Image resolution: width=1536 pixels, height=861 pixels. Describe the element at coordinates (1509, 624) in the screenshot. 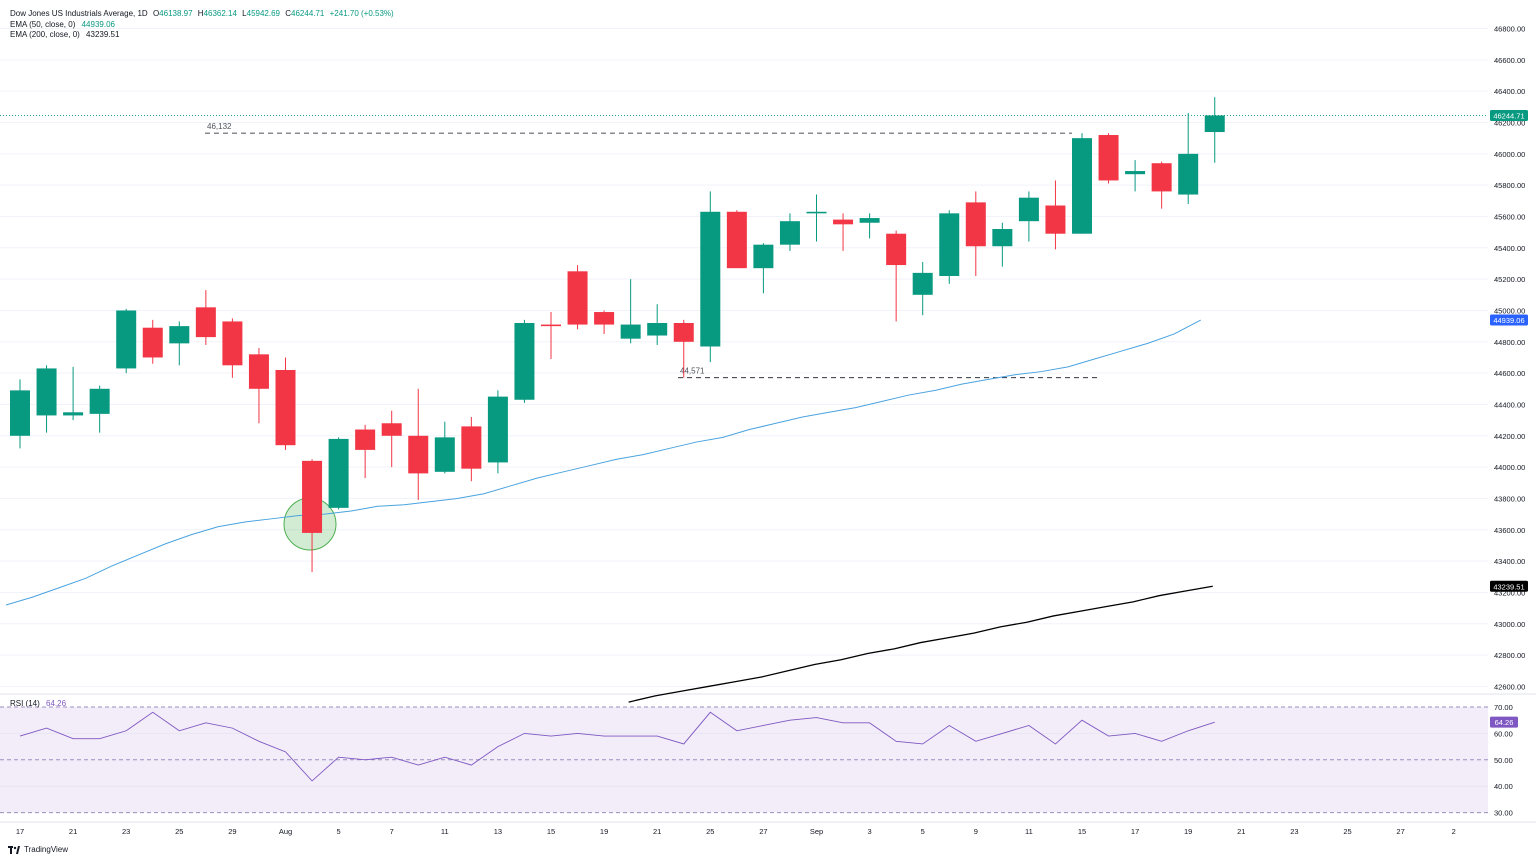

I see `y-tick-label: 43000.00` at that location.